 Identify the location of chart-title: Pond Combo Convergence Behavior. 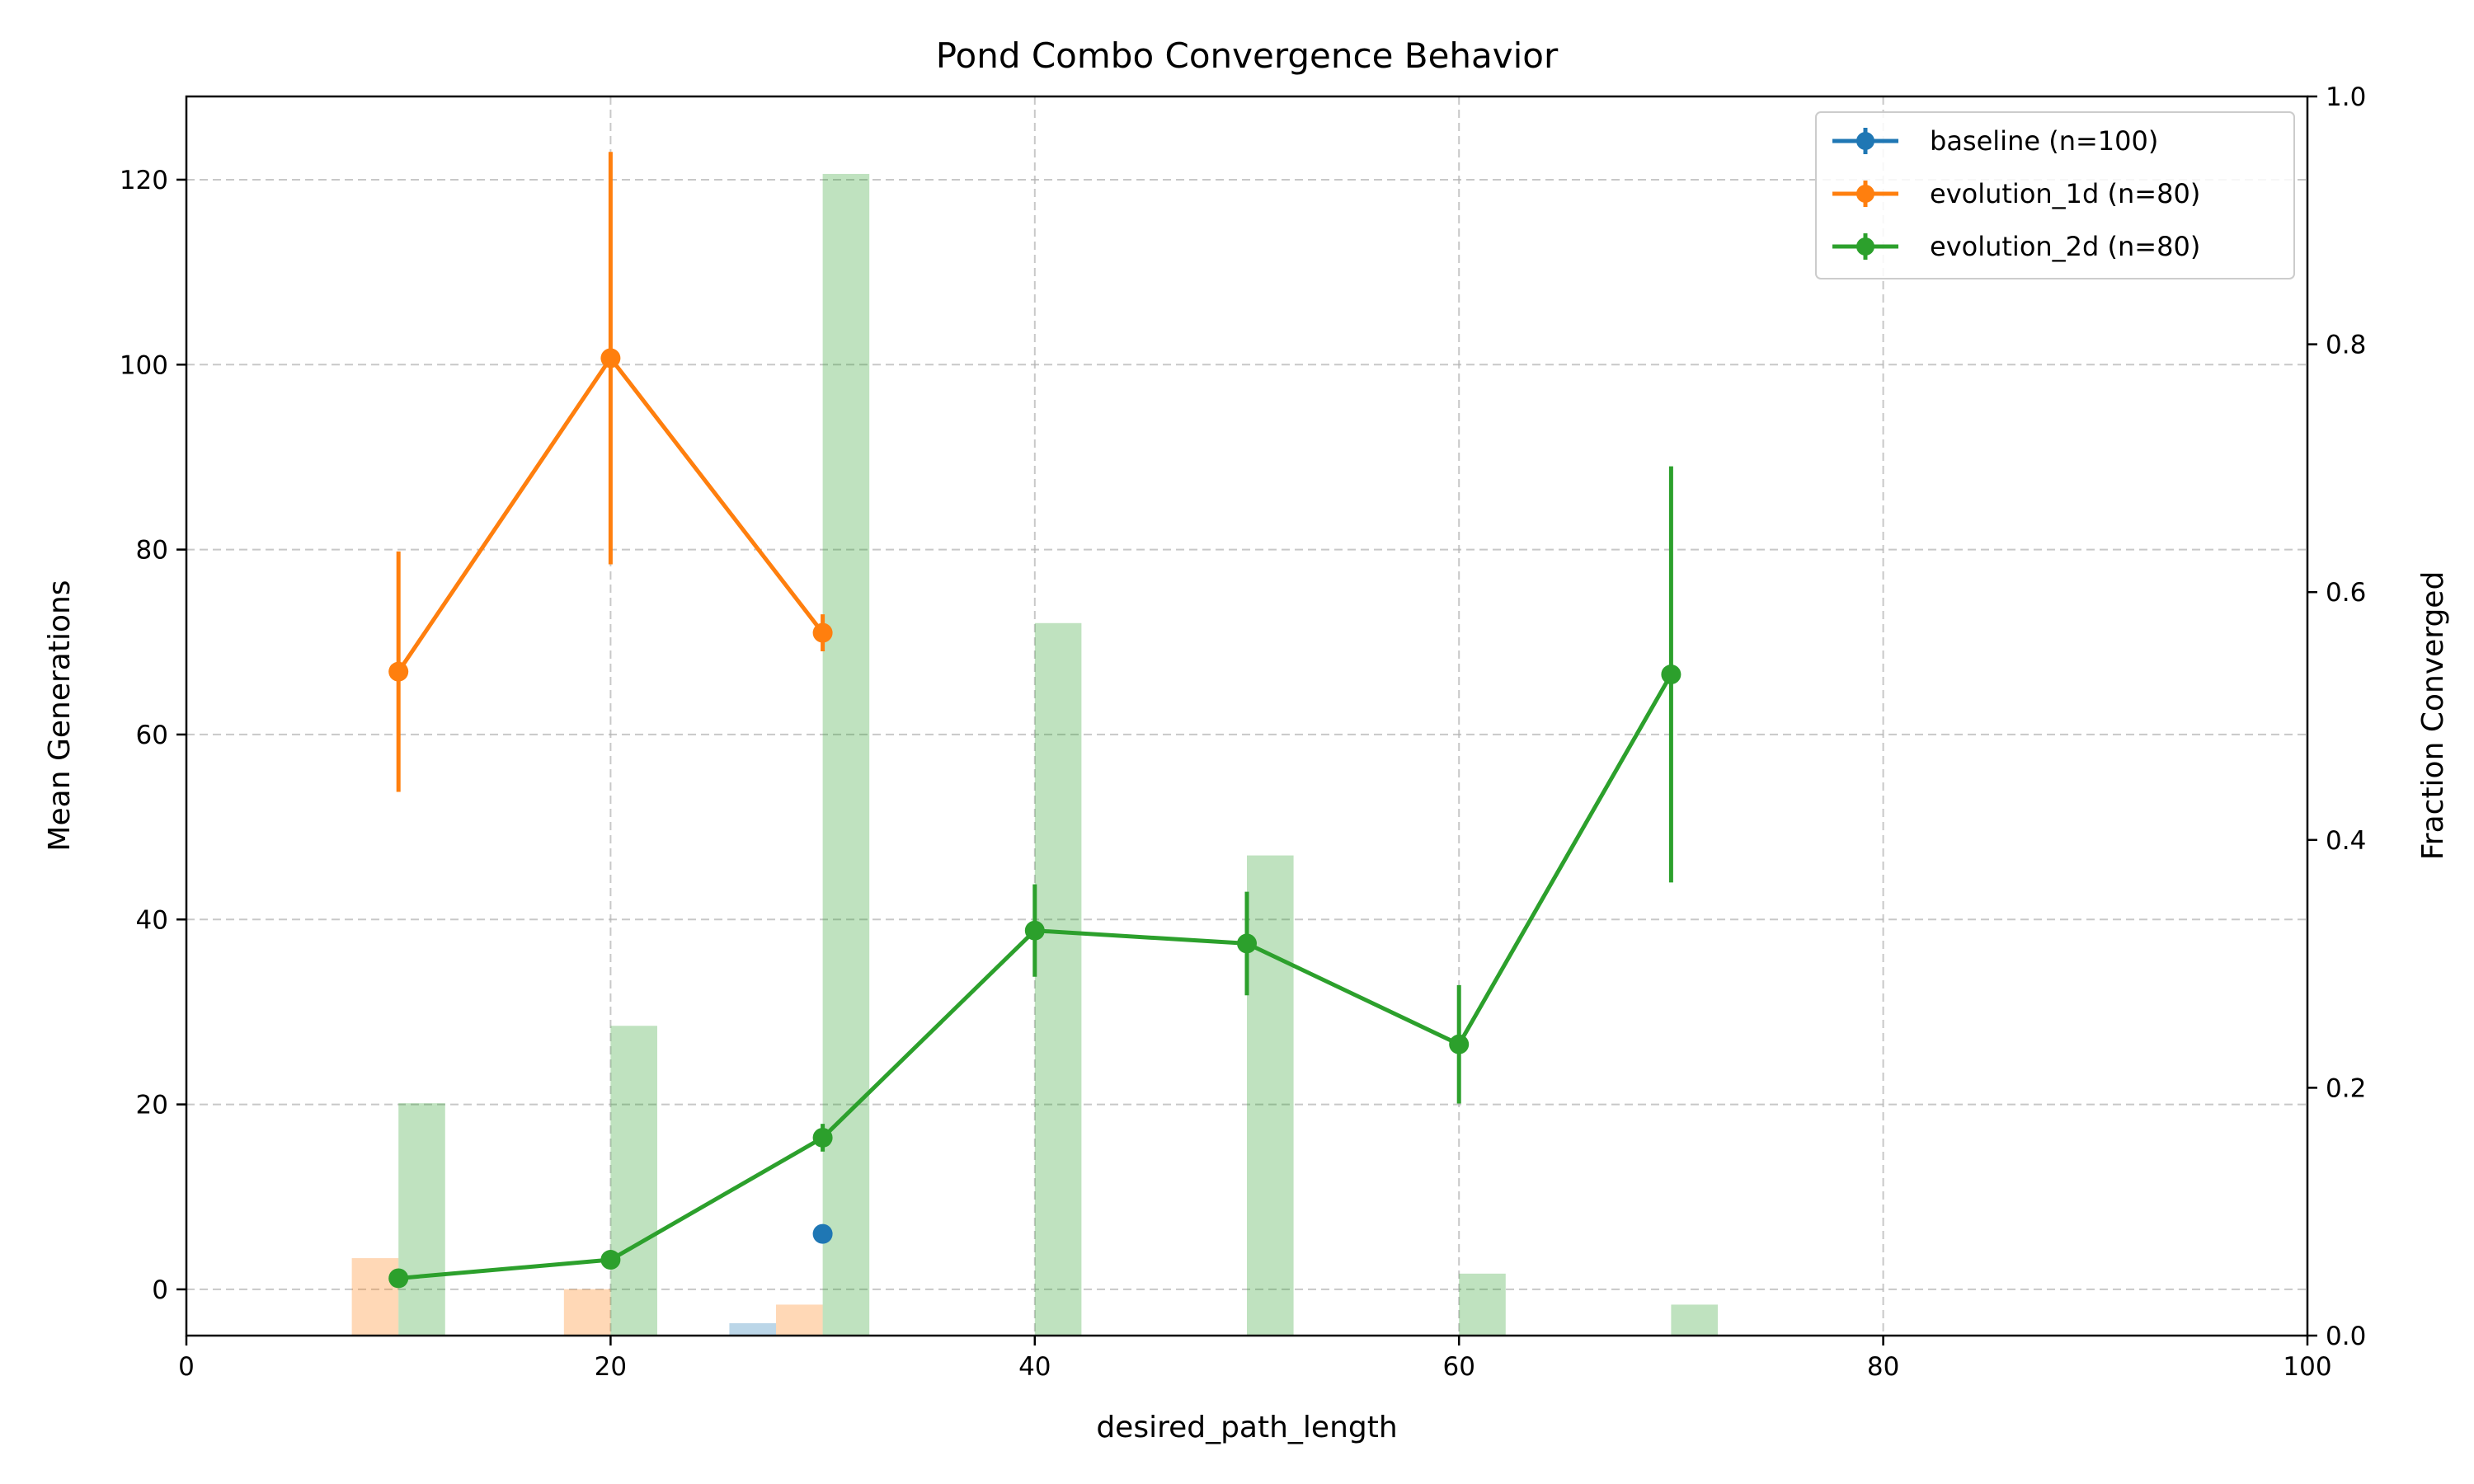
(1247, 55).